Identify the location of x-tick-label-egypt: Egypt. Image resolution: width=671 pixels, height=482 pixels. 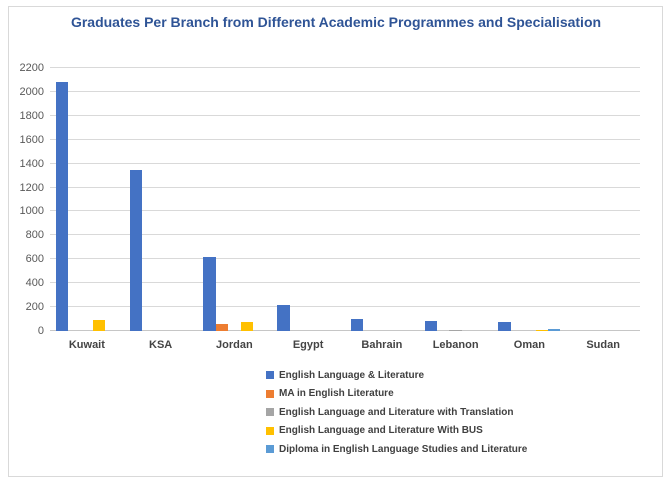
(308, 345).